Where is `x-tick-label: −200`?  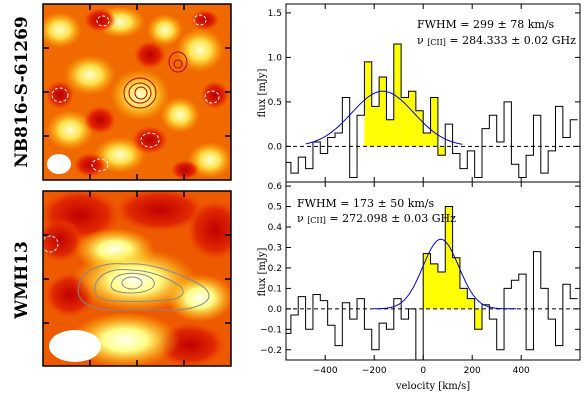
x-tick-label: −200 is located at coordinates (374, 371).